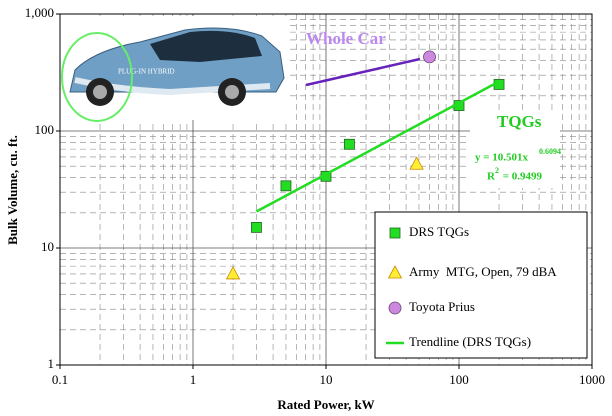 Image resolution: width=612 pixels, height=416 pixels. What do you see at coordinates (346, 38) in the screenshot?
I see `annotation: Whole Car` at bounding box center [346, 38].